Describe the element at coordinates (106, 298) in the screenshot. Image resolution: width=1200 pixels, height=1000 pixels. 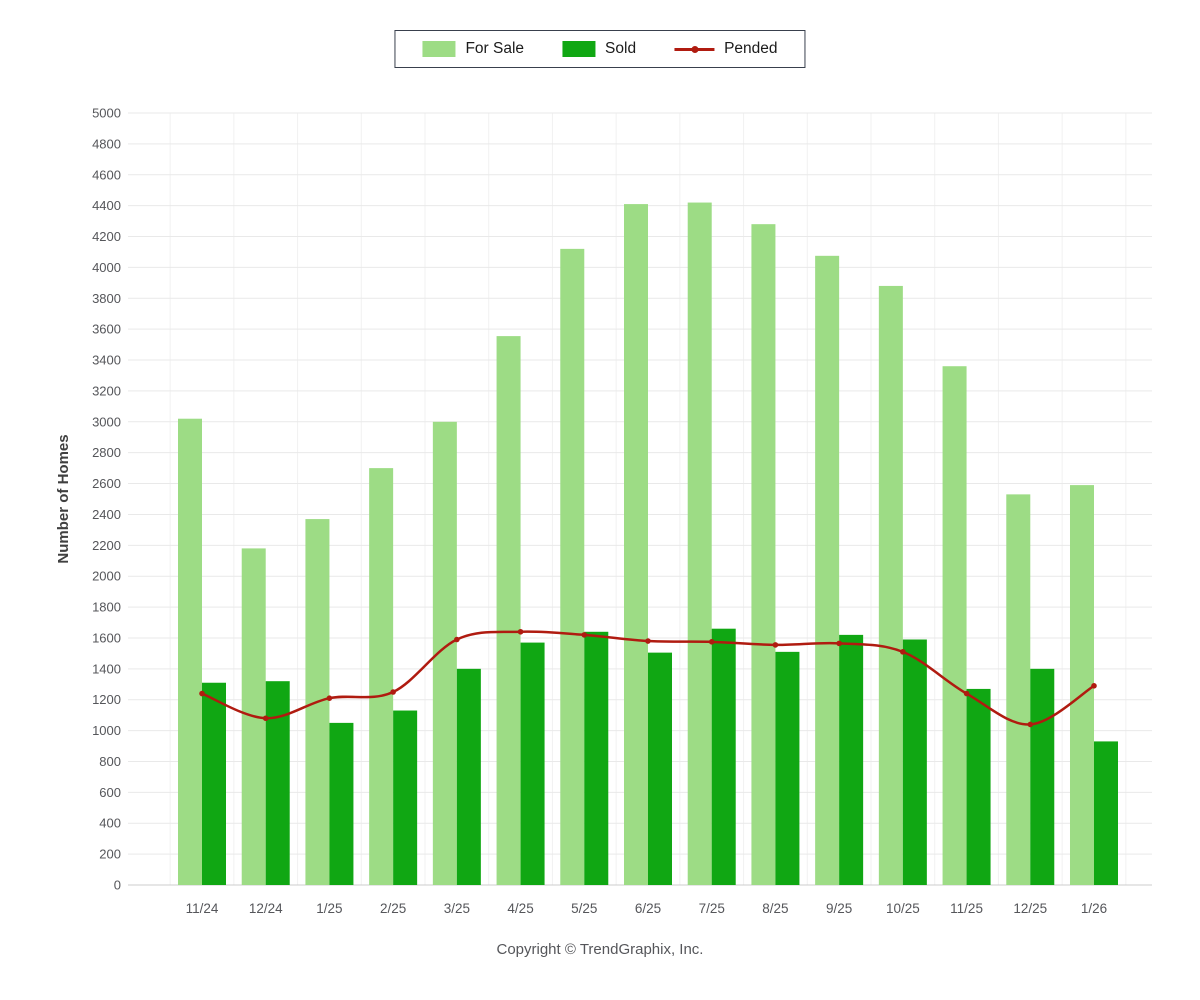
I see `y-tick-label: 3800` at that location.